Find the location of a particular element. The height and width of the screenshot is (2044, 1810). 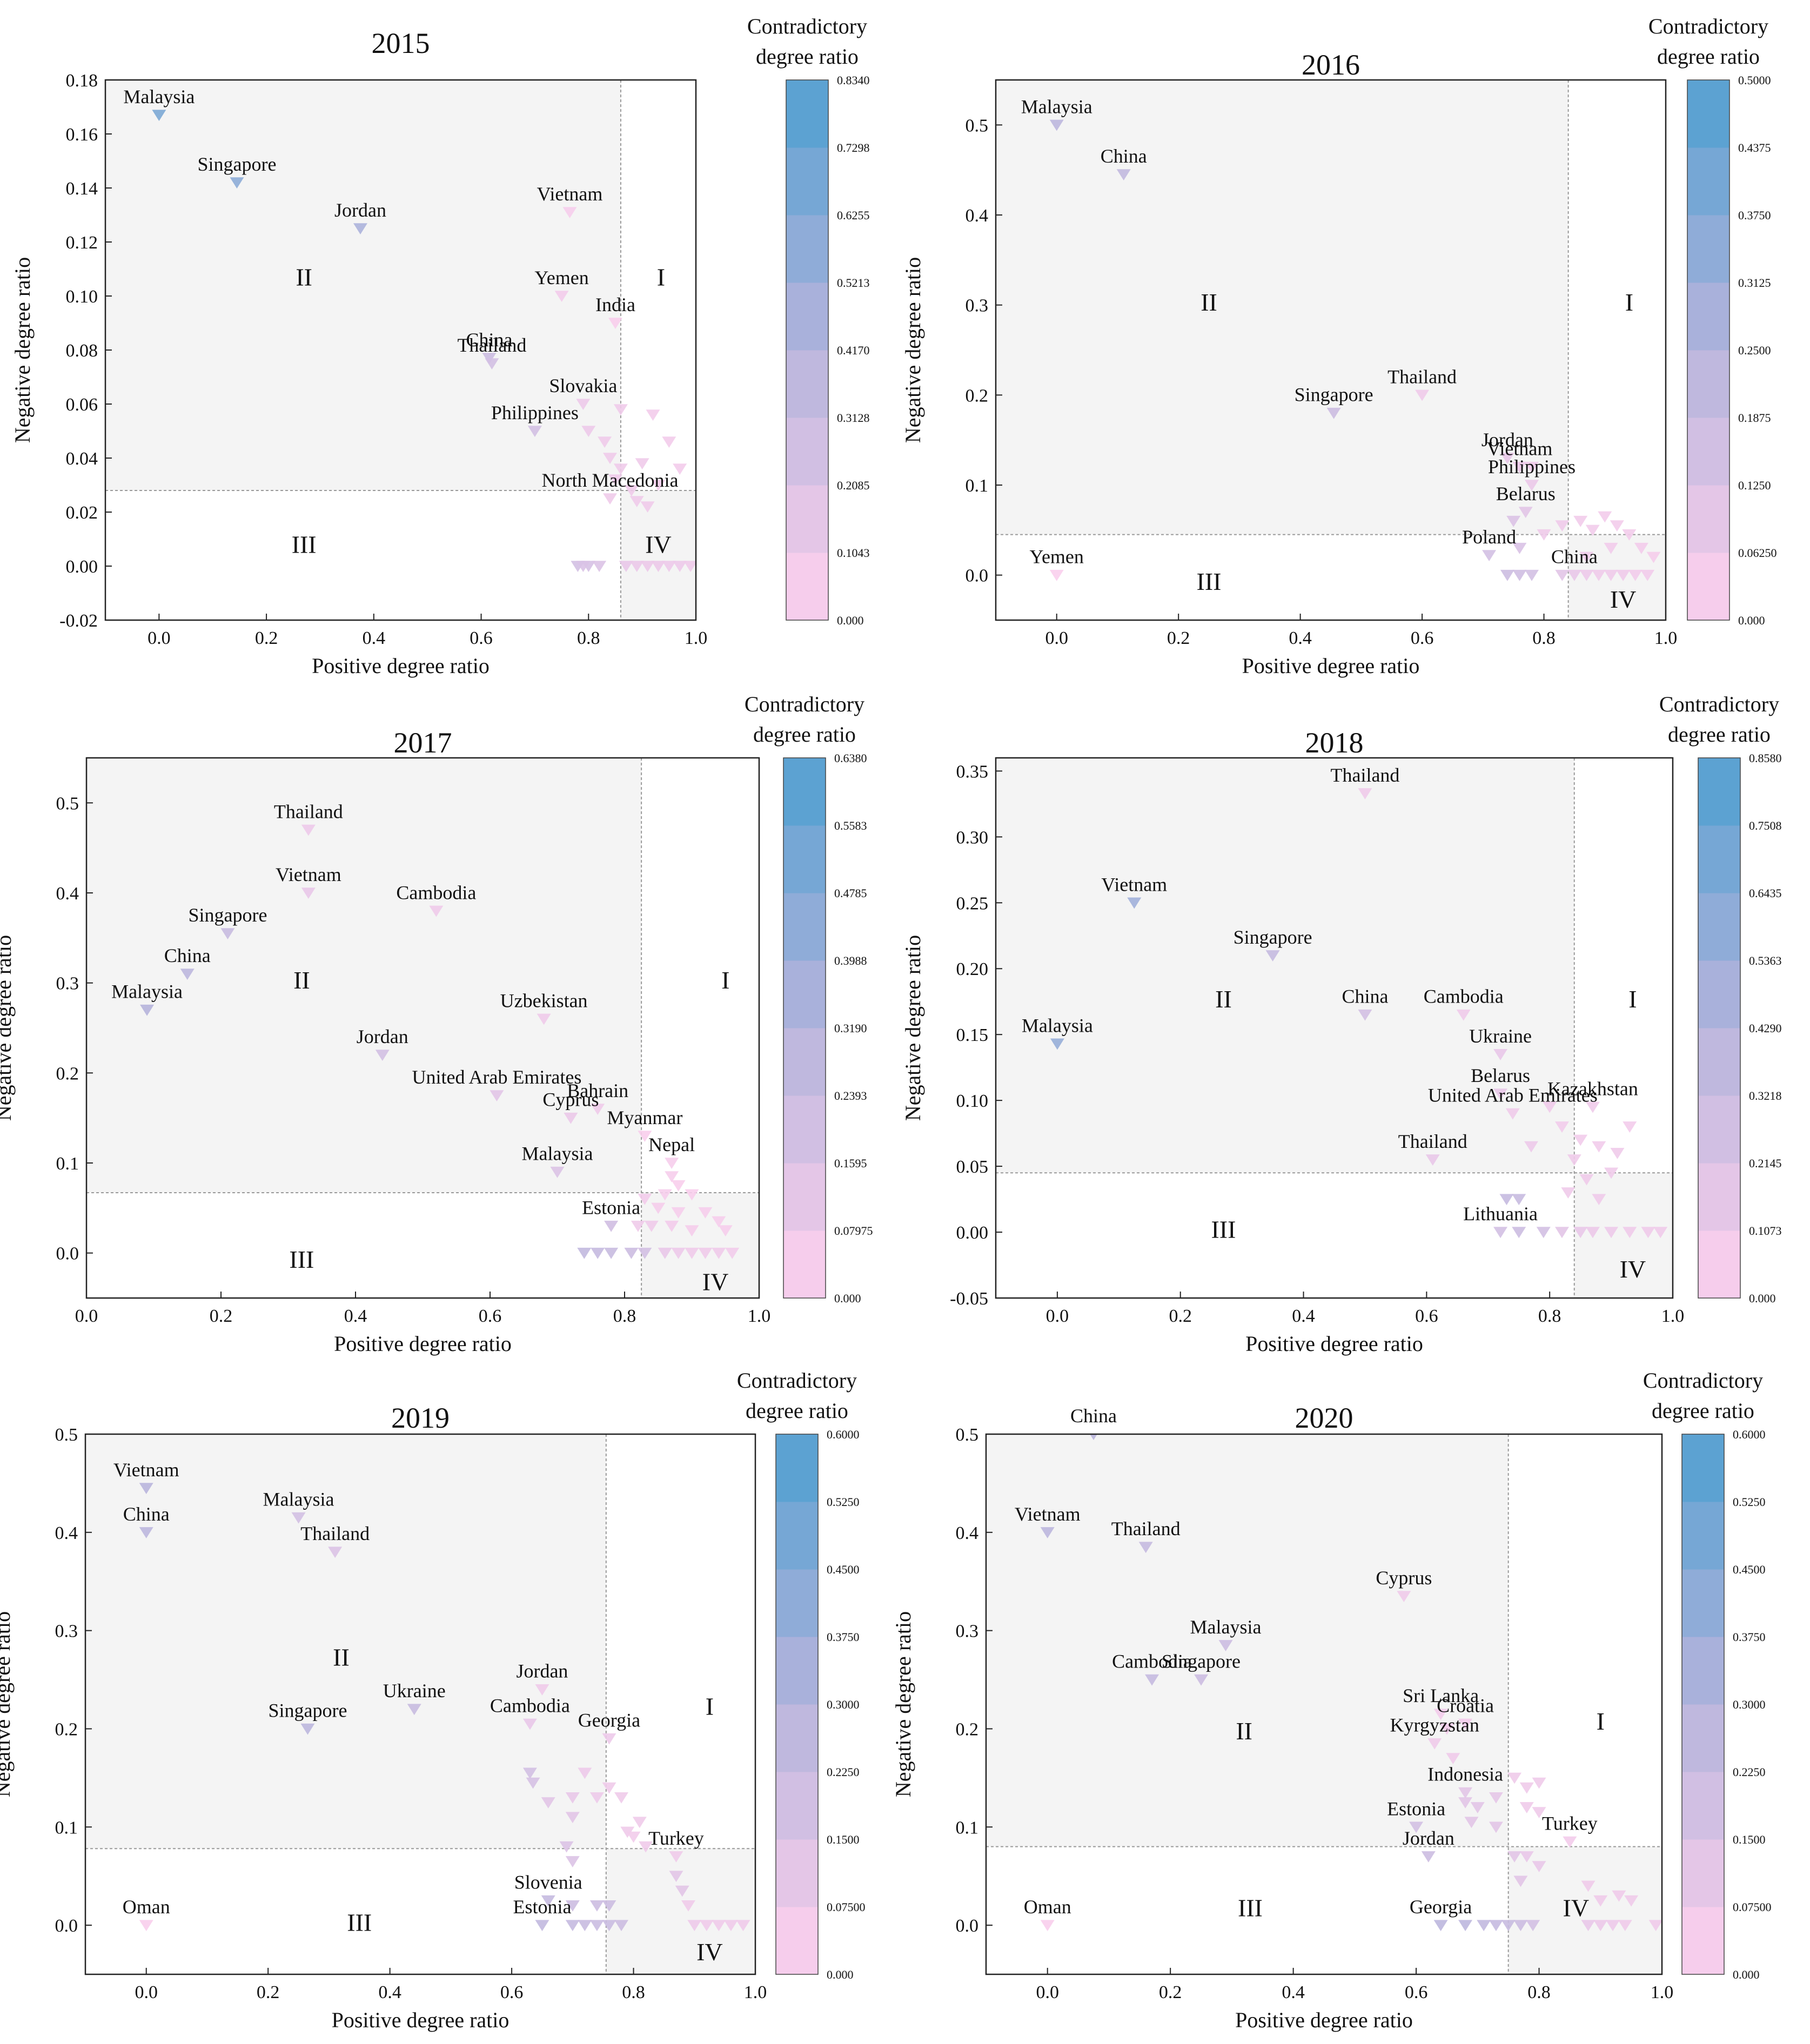

colorbar-tick-label: 0.07500 is located at coordinates (847, 1907).